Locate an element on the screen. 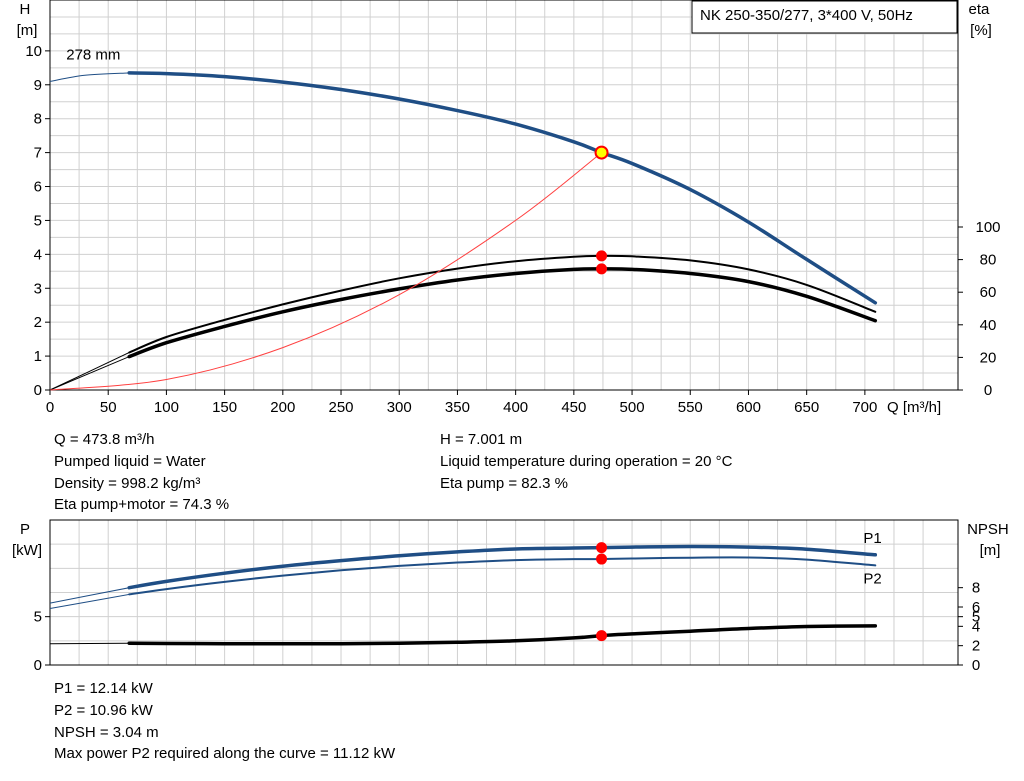 Image resolution: width=1024 pixels, height=781 pixels. info-p1: P1 = 12.14 kW is located at coordinates (103, 688).